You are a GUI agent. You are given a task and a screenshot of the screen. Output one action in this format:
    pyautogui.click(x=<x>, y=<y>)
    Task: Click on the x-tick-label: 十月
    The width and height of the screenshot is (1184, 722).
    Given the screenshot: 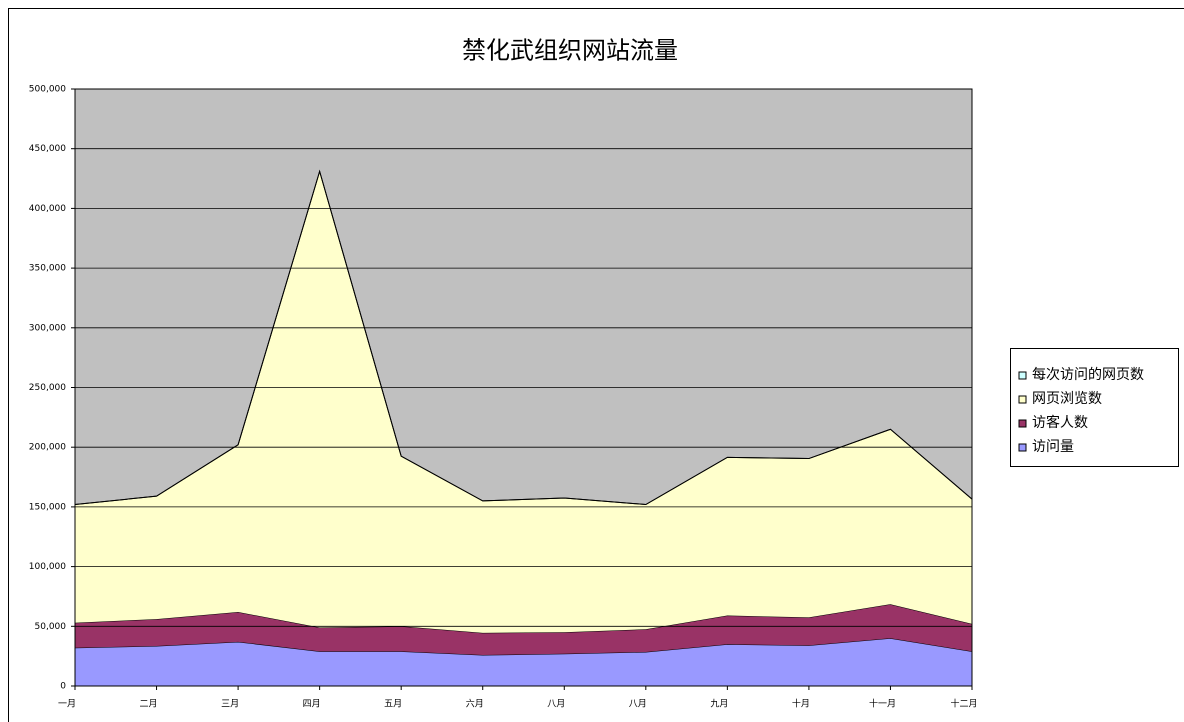 What is the action you would take?
    pyautogui.click(x=801, y=704)
    